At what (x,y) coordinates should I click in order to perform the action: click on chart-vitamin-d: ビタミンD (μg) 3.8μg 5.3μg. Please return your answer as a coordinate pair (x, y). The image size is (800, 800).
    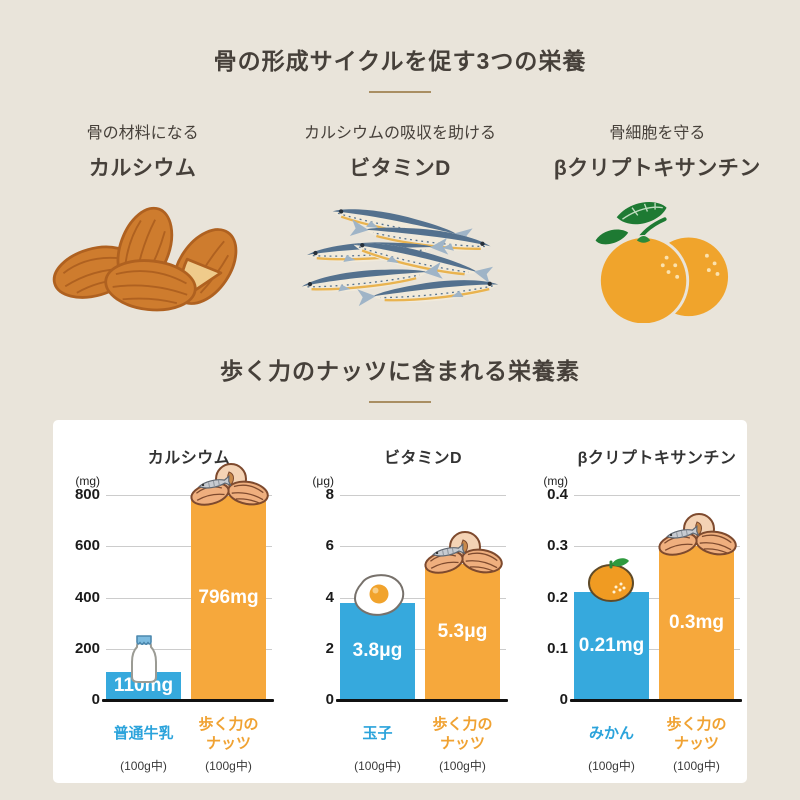
    Looking at the image, I should click on (401, 613).